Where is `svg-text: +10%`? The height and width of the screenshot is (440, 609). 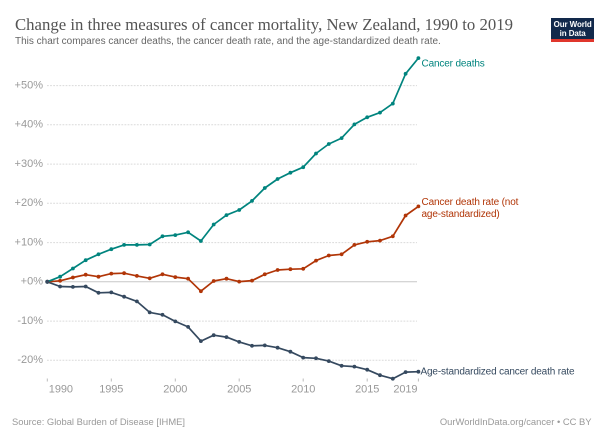
svg-text: +10% is located at coordinates (29, 242).